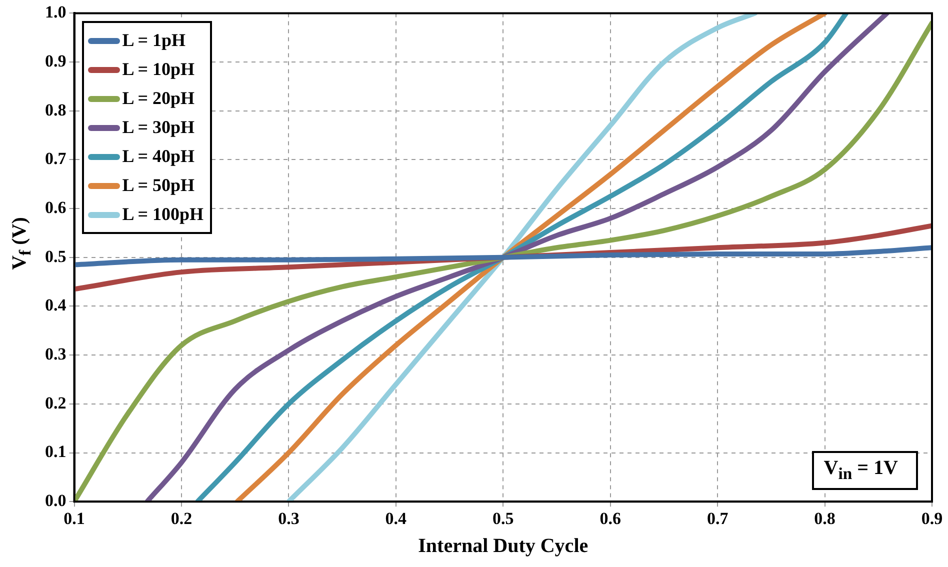 This screenshot has height=567, width=948. I want to click on y-tick-label: 1.0, so click(55, 12).